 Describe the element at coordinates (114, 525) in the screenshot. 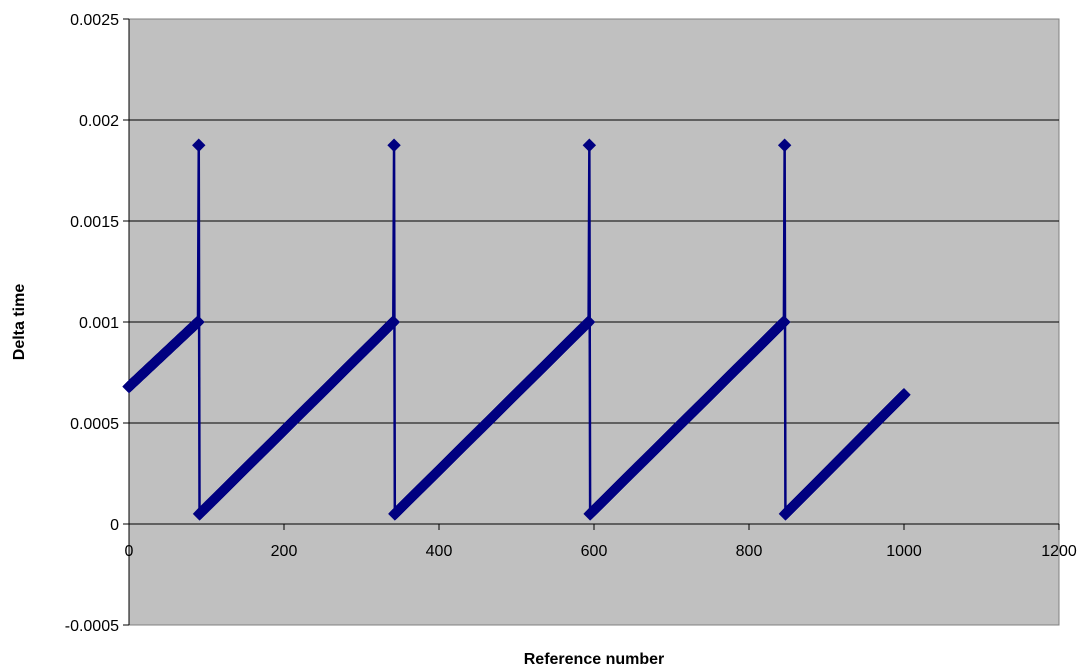

I see `y-tick-label-1: 0` at that location.